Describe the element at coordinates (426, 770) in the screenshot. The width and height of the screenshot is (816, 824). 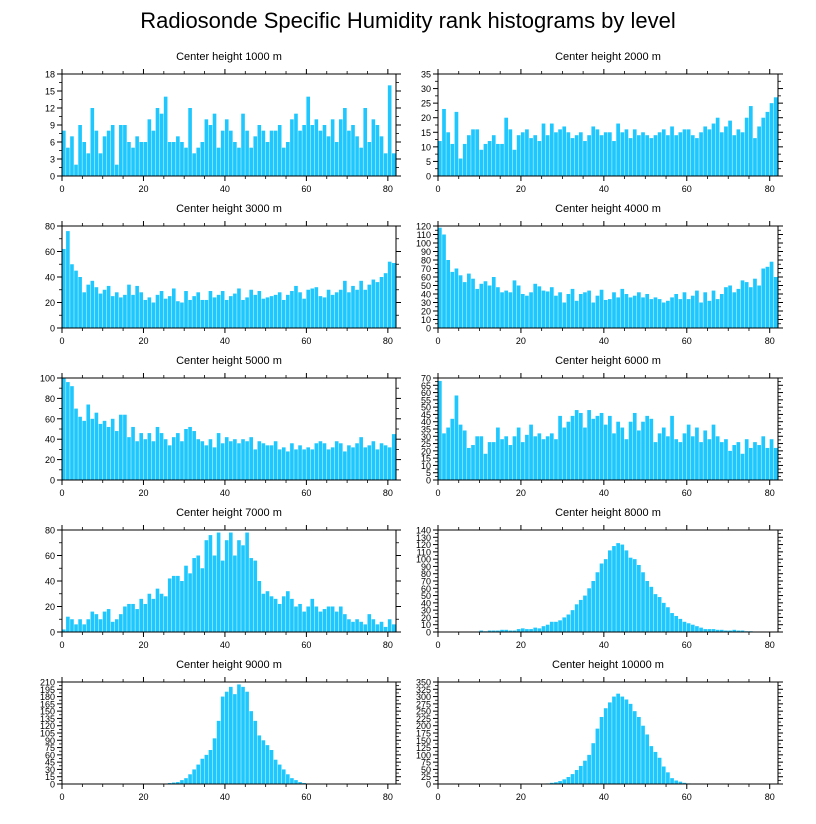
I see `panel-10-ytick-label: 50` at that location.